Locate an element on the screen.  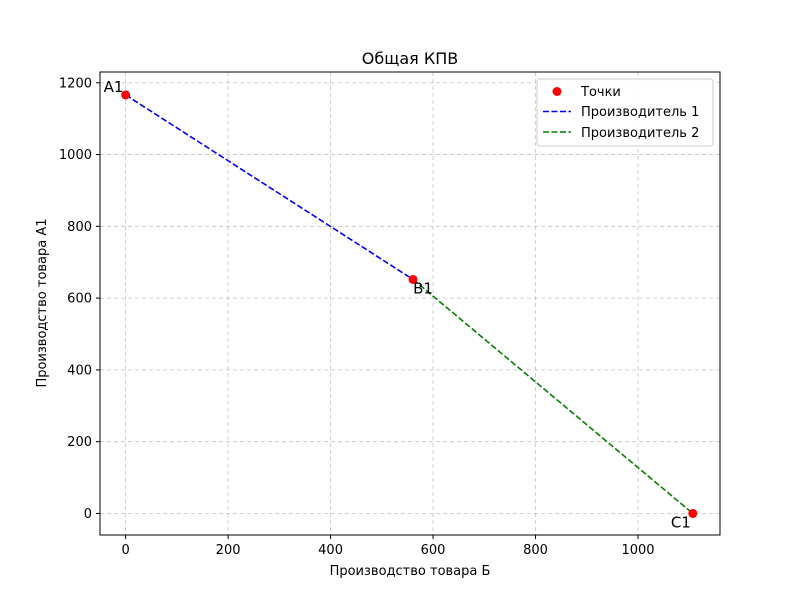
x-tick-label: 200 is located at coordinates (228, 550).